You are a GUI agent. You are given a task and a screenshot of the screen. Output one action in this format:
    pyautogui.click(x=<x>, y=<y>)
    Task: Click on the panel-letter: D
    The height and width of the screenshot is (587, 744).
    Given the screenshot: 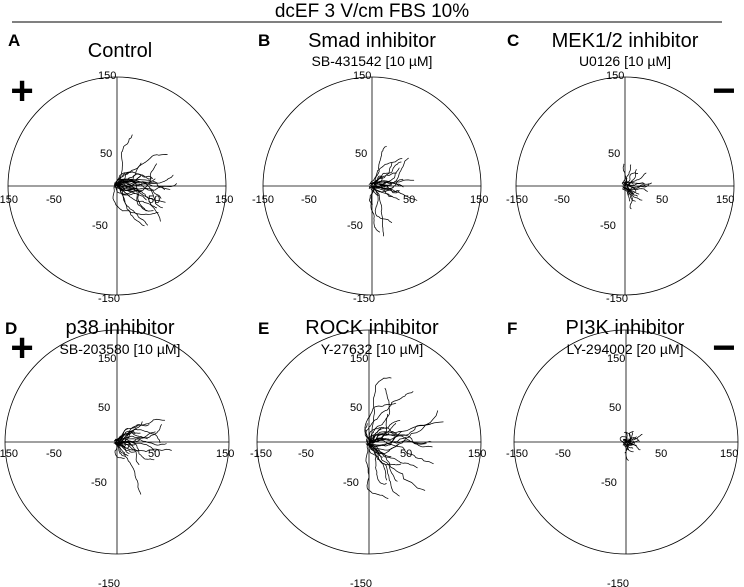 What is the action you would take?
    pyautogui.click(x=11, y=328)
    